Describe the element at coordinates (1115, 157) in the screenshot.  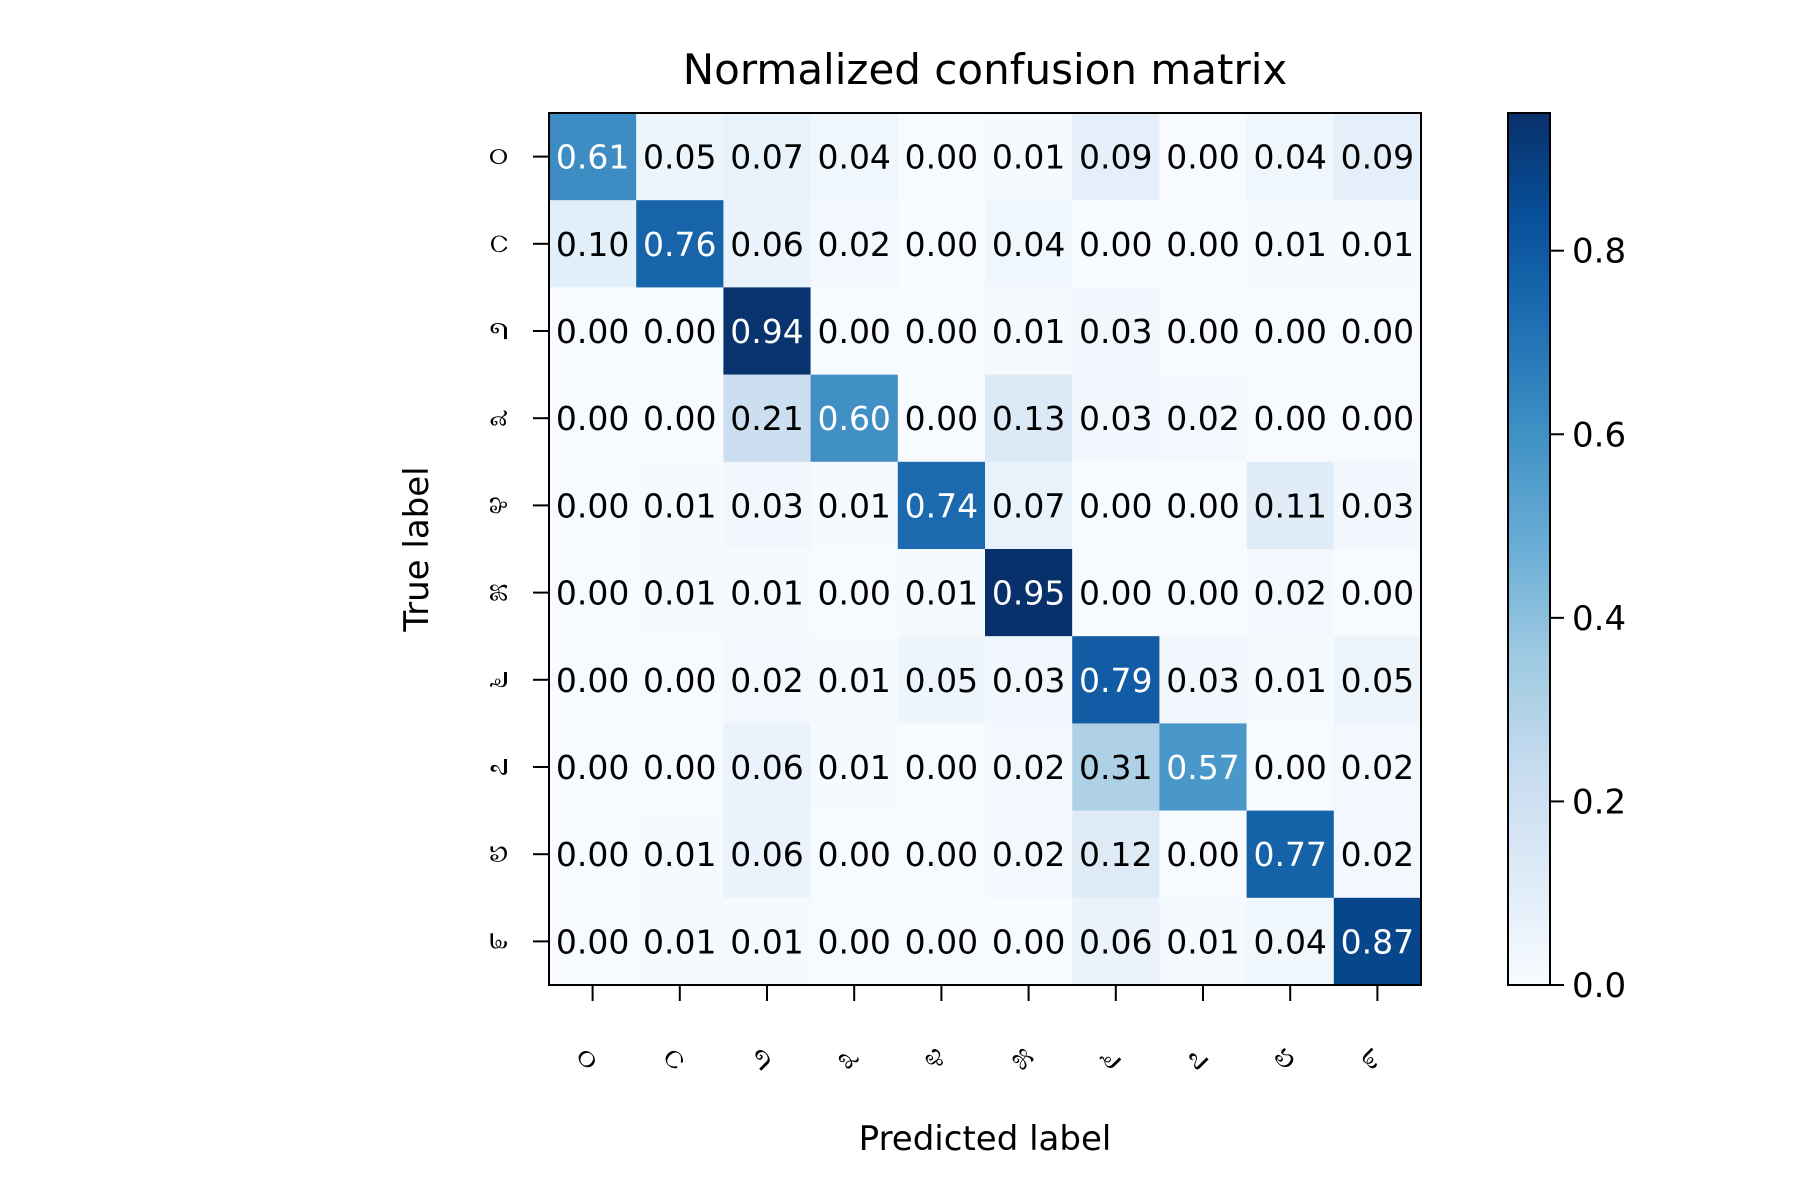
I see `heatmap-cell-label: 0.09` at that location.